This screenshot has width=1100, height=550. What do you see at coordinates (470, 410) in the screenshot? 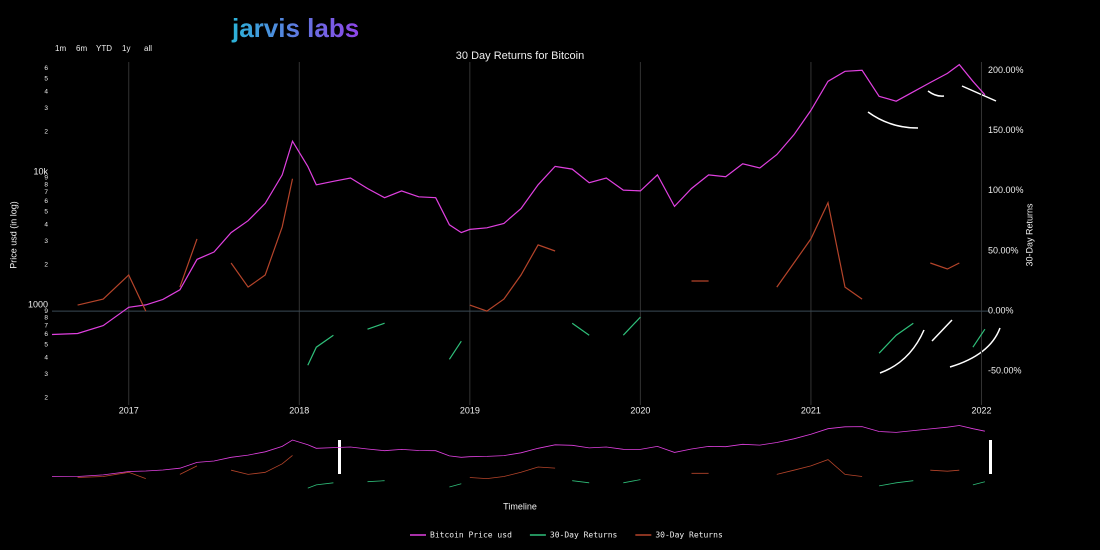
I see `x-tick-label: 2019` at bounding box center [470, 410].